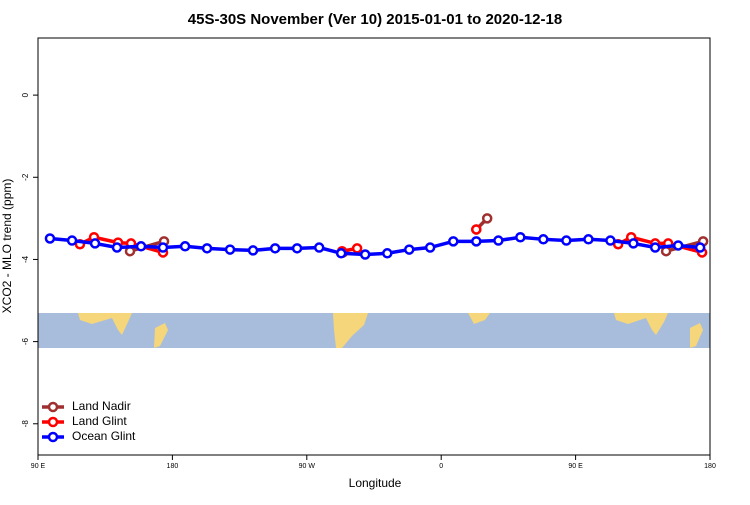 This screenshot has width=750, height=505. What do you see at coordinates (375, 483) in the screenshot?
I see `x-axis-label: Longitude` at bounding box center [375, 483].